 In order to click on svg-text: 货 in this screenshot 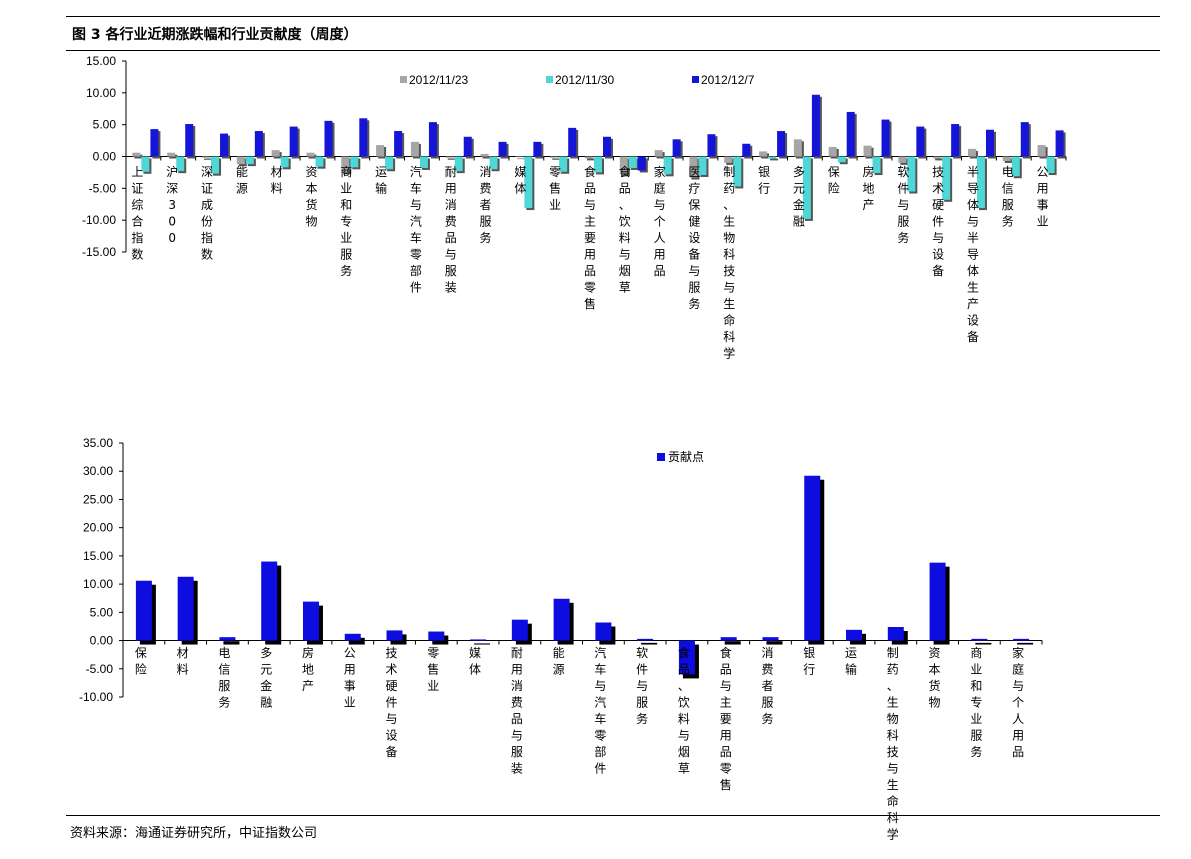, I will do `click(311, 204)`.